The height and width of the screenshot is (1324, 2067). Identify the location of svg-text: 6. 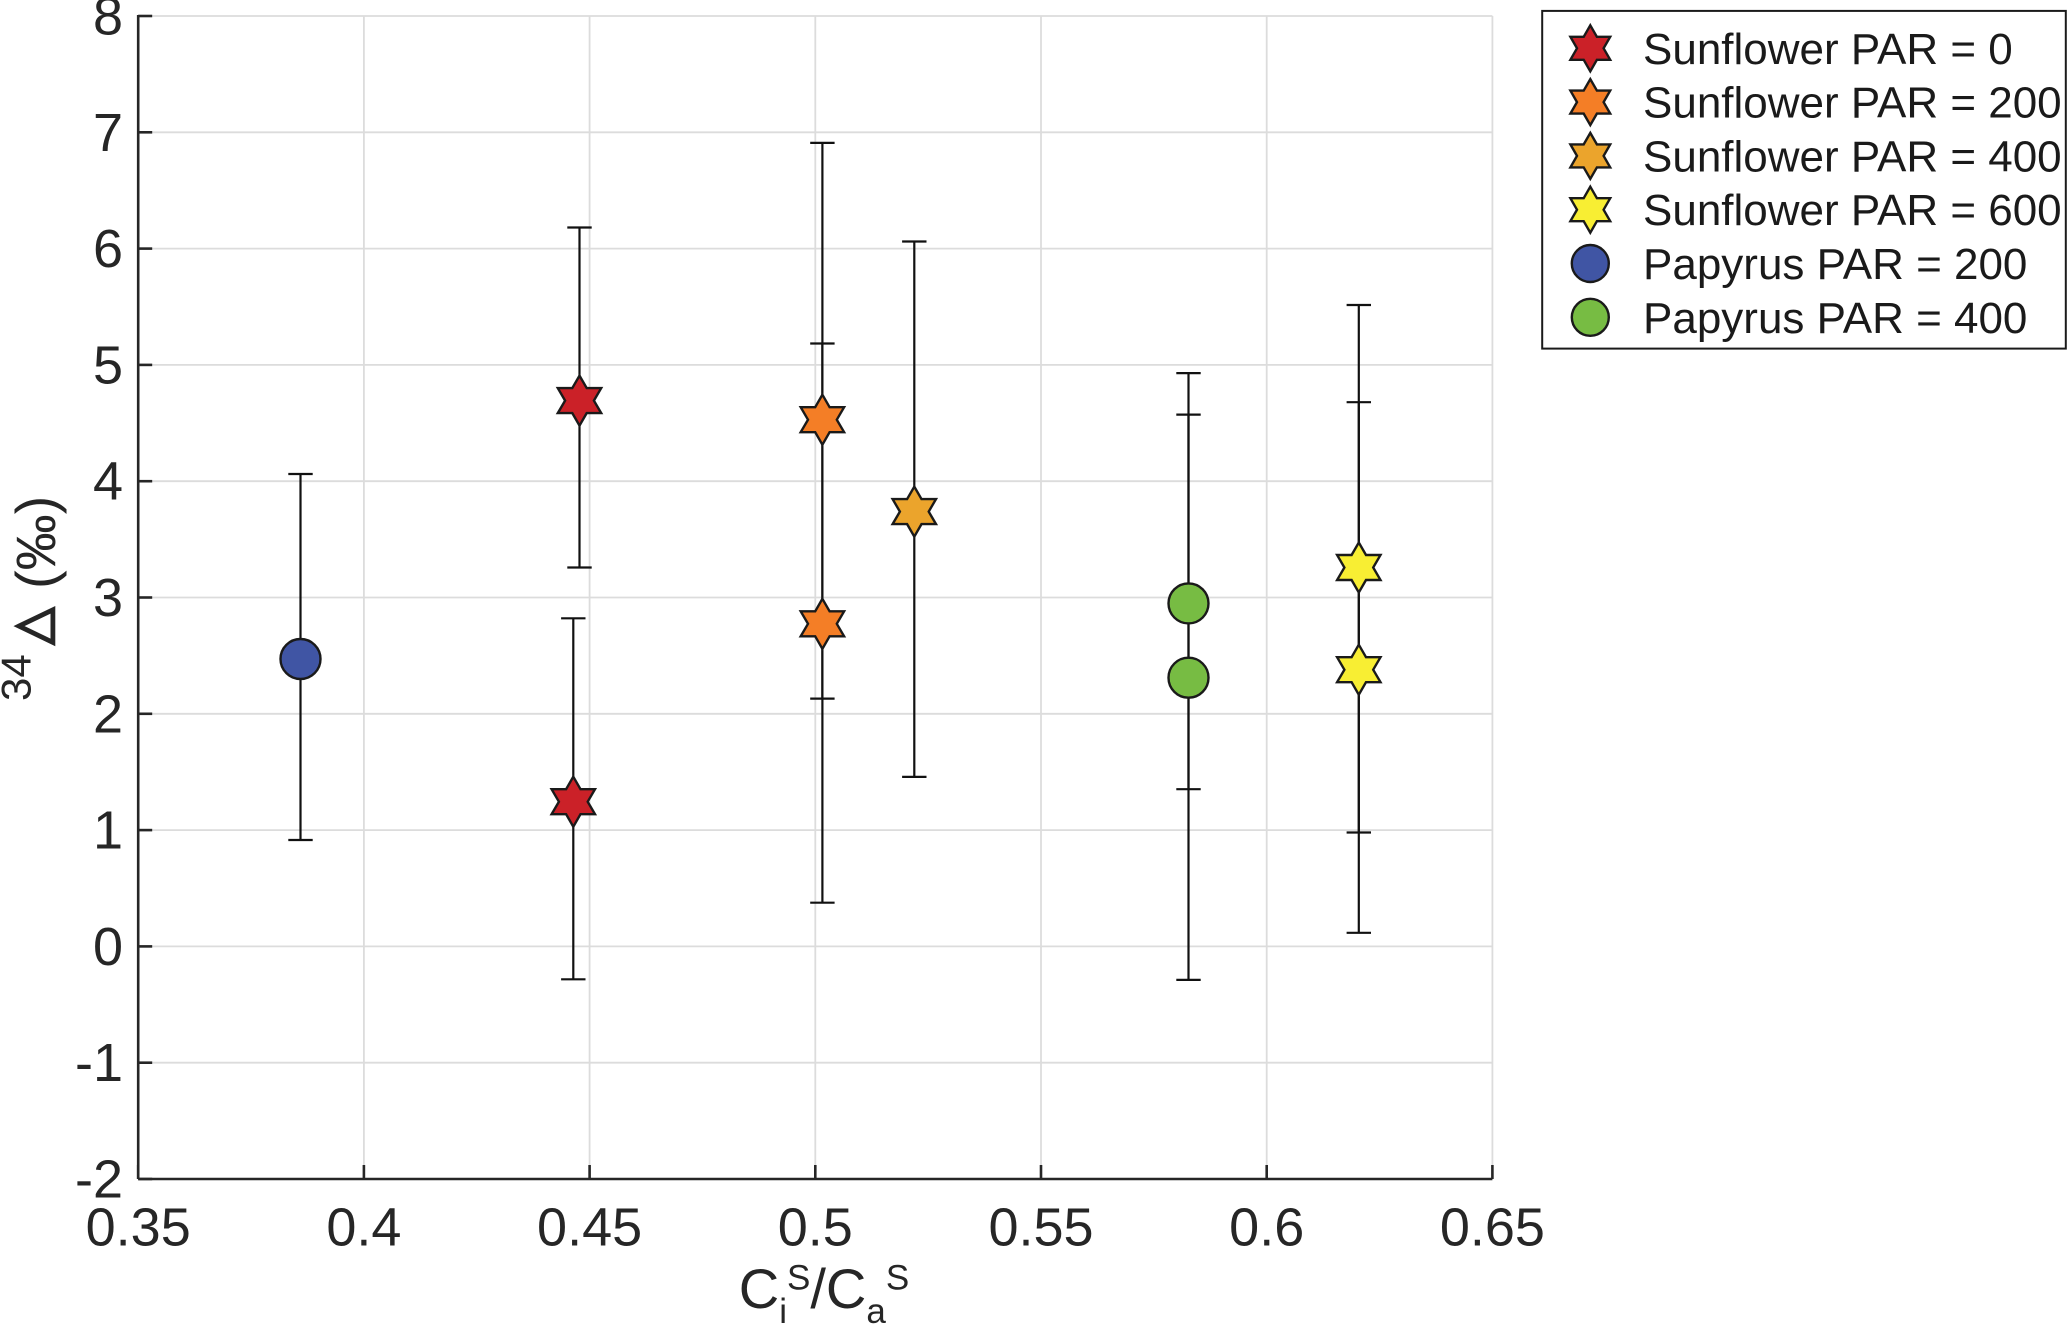
(108, 249).